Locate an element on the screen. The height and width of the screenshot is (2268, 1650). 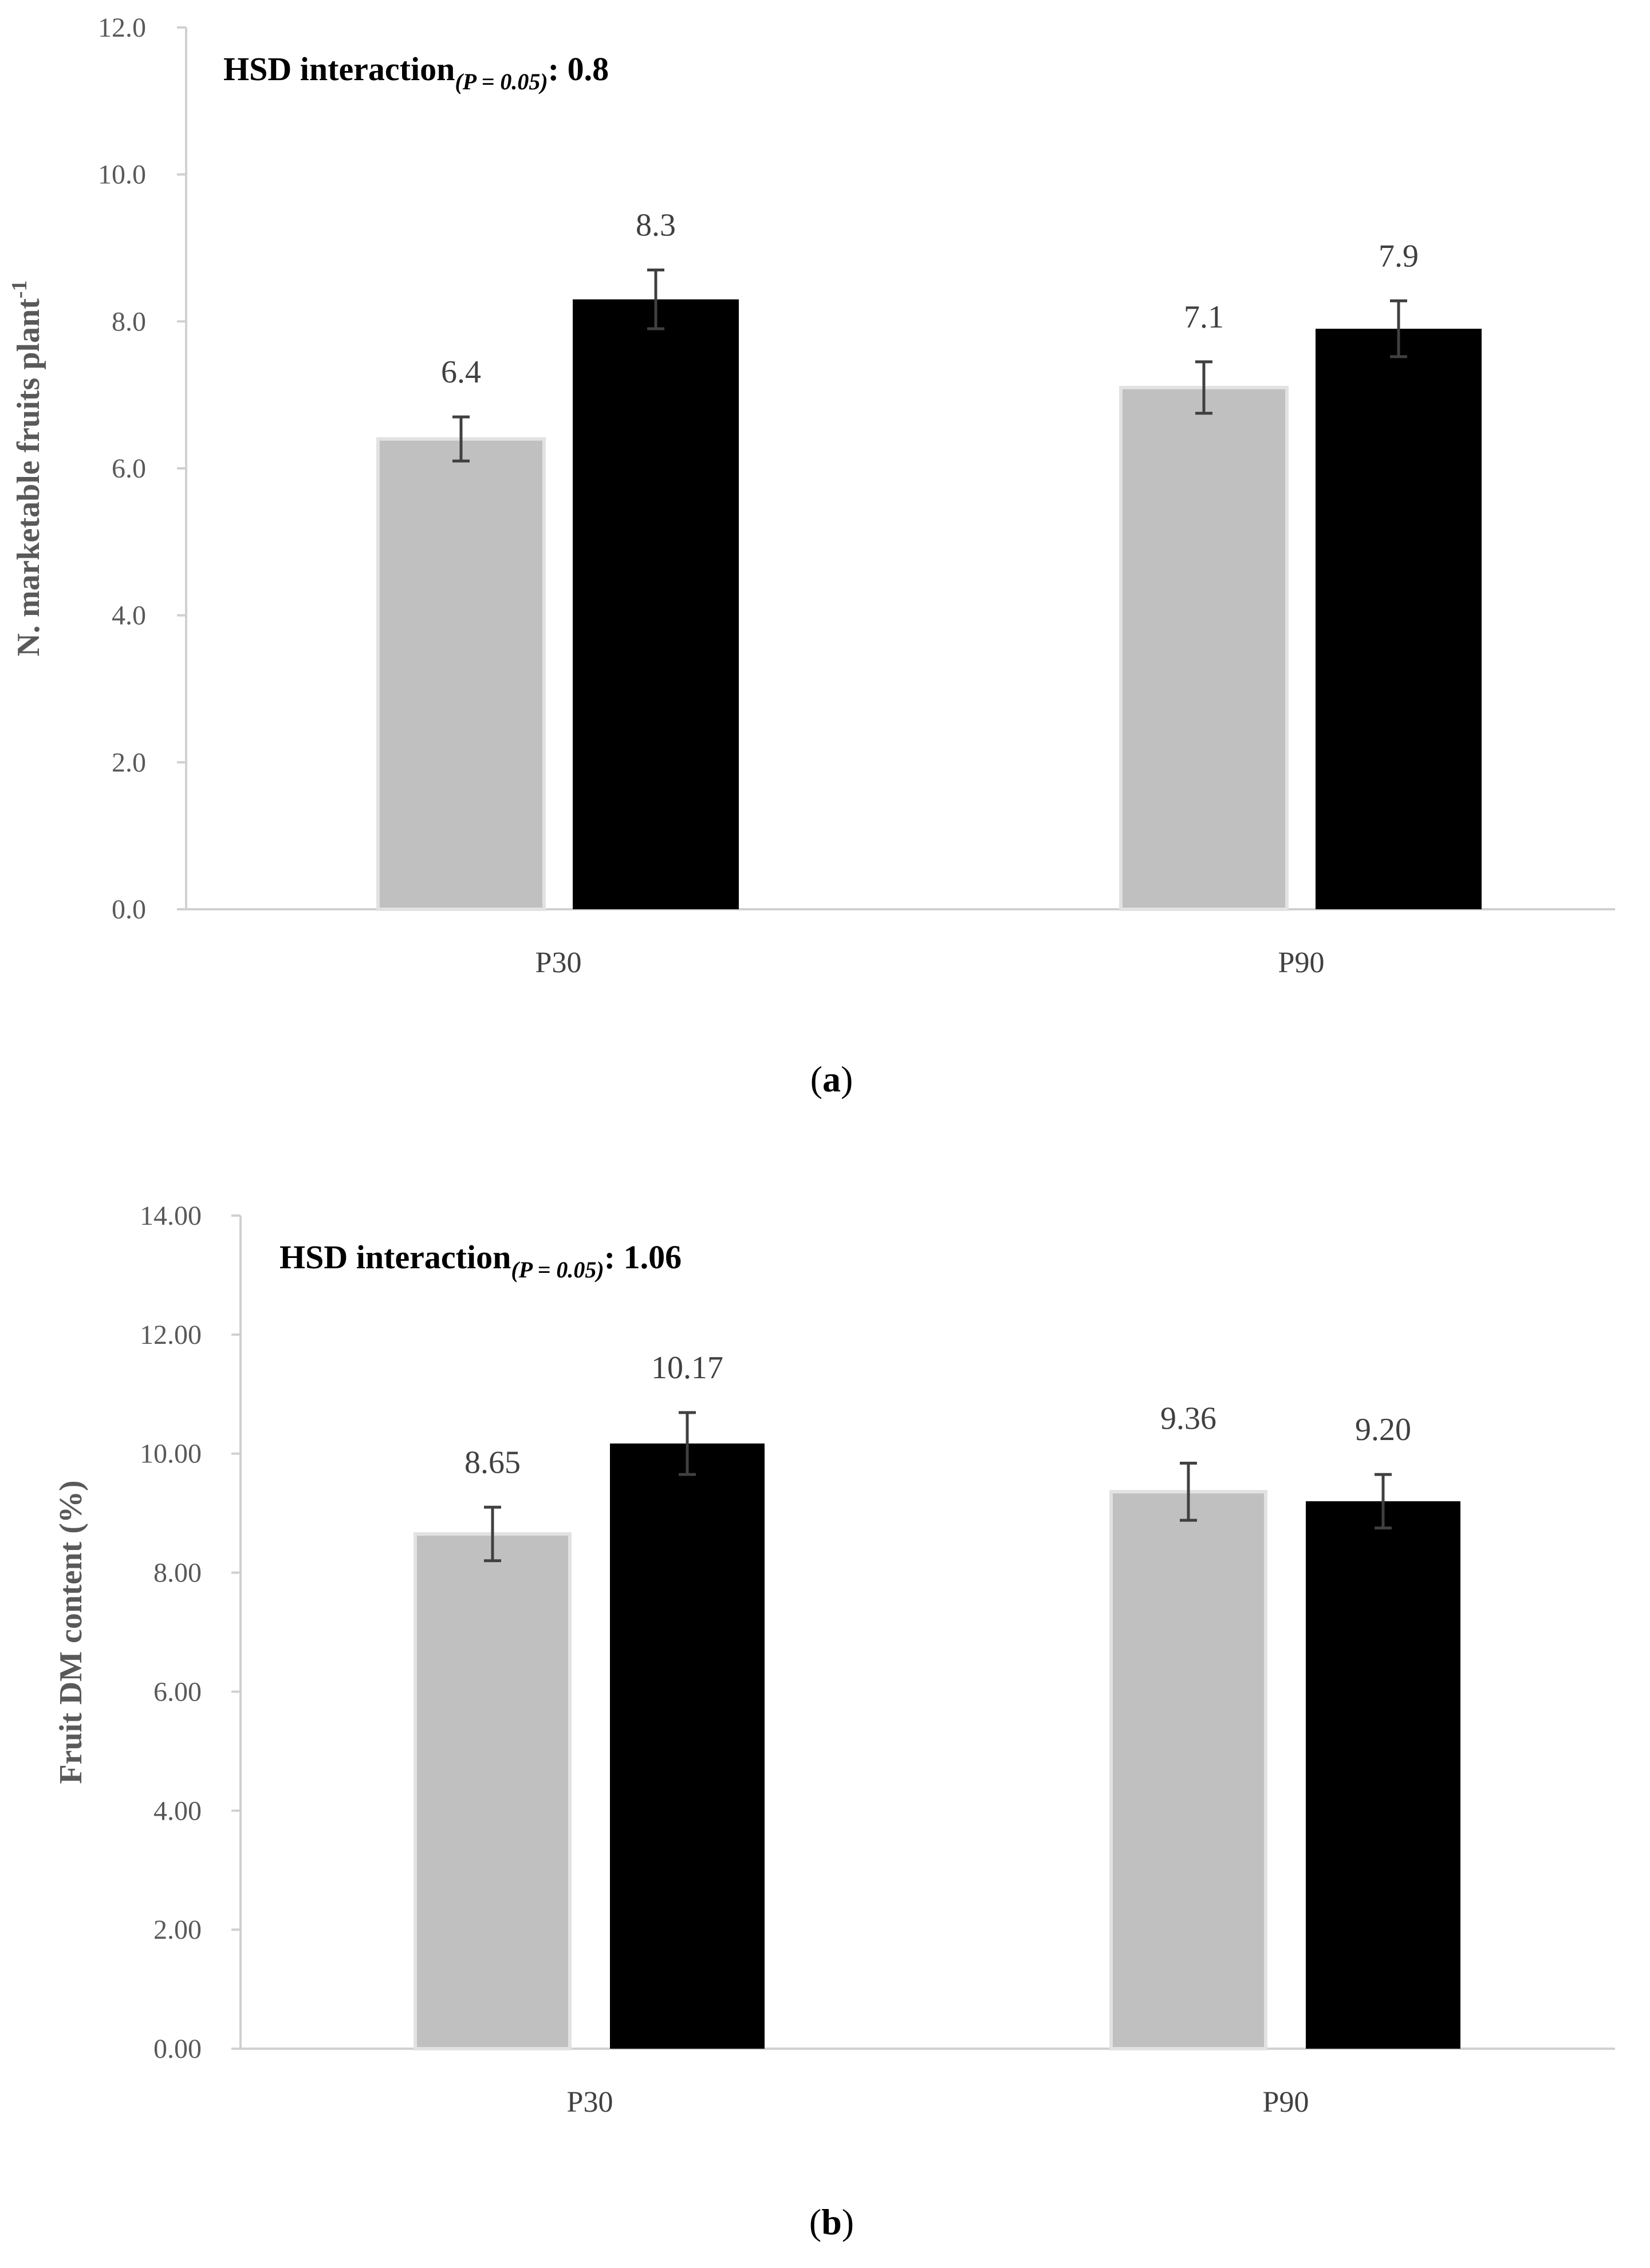
chart-b-y-tick-label: 0.00 is located at coordinates (178, 2049).